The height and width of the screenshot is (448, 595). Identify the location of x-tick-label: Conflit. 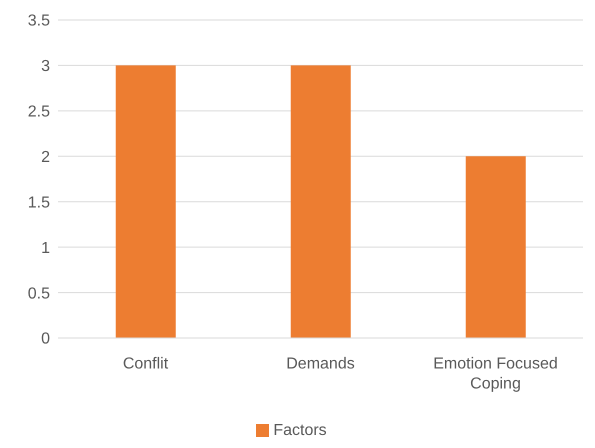
(145, 363).